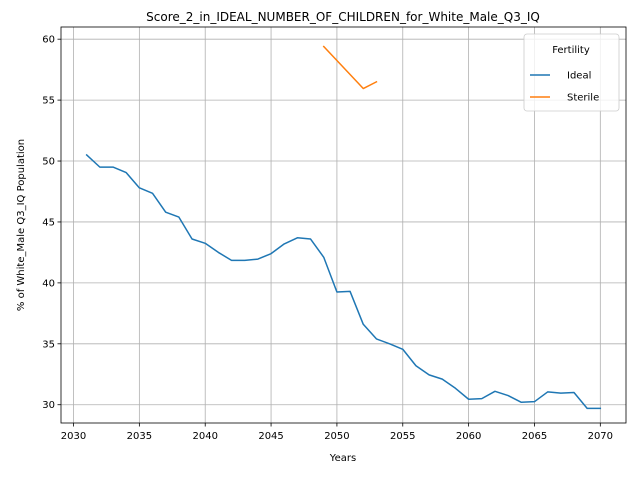 The height and width of the screenshot is (480, 640). What do you see at coordinates (73, 436) in the screenshot?
I see `x-tick-label: 2030` at bounding box center [73, 436].